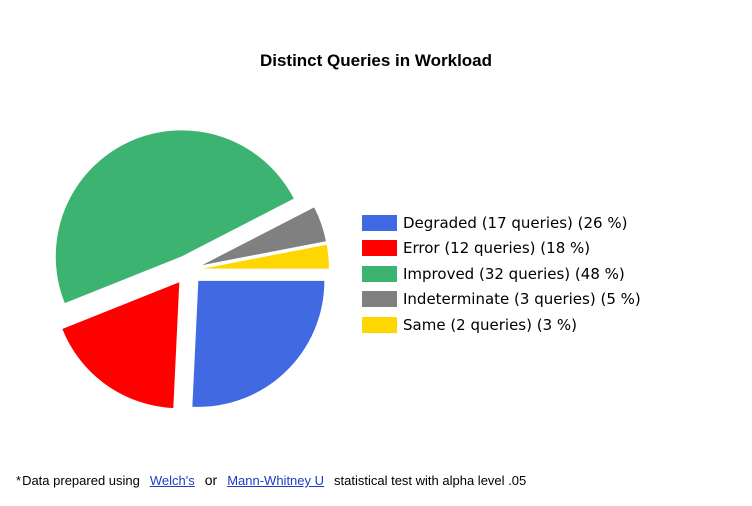 The height and width of the screenshot is (506, 752). What do you see at coordinates (19, 480) in the screenshot?
I see `footnote-asterisk: *` at bounding box center [19, 480].